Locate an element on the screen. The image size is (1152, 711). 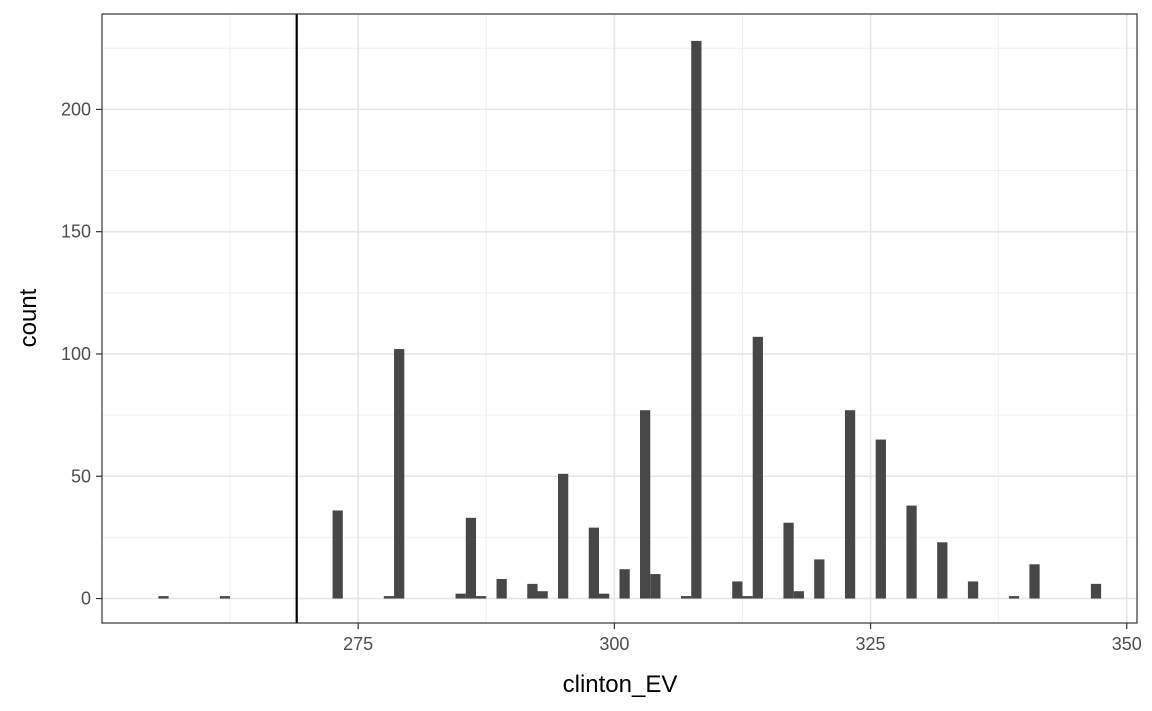
x-tick-label: 275 is located at coordinates (358, 644).